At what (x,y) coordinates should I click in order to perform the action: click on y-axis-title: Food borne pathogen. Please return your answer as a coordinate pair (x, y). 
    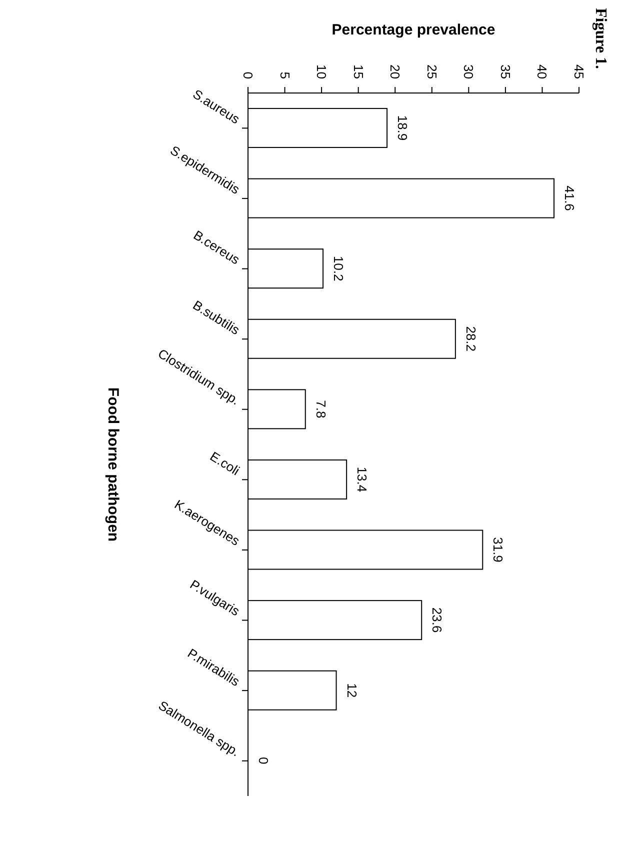
    Looking at the image, I should click on (113, 464).